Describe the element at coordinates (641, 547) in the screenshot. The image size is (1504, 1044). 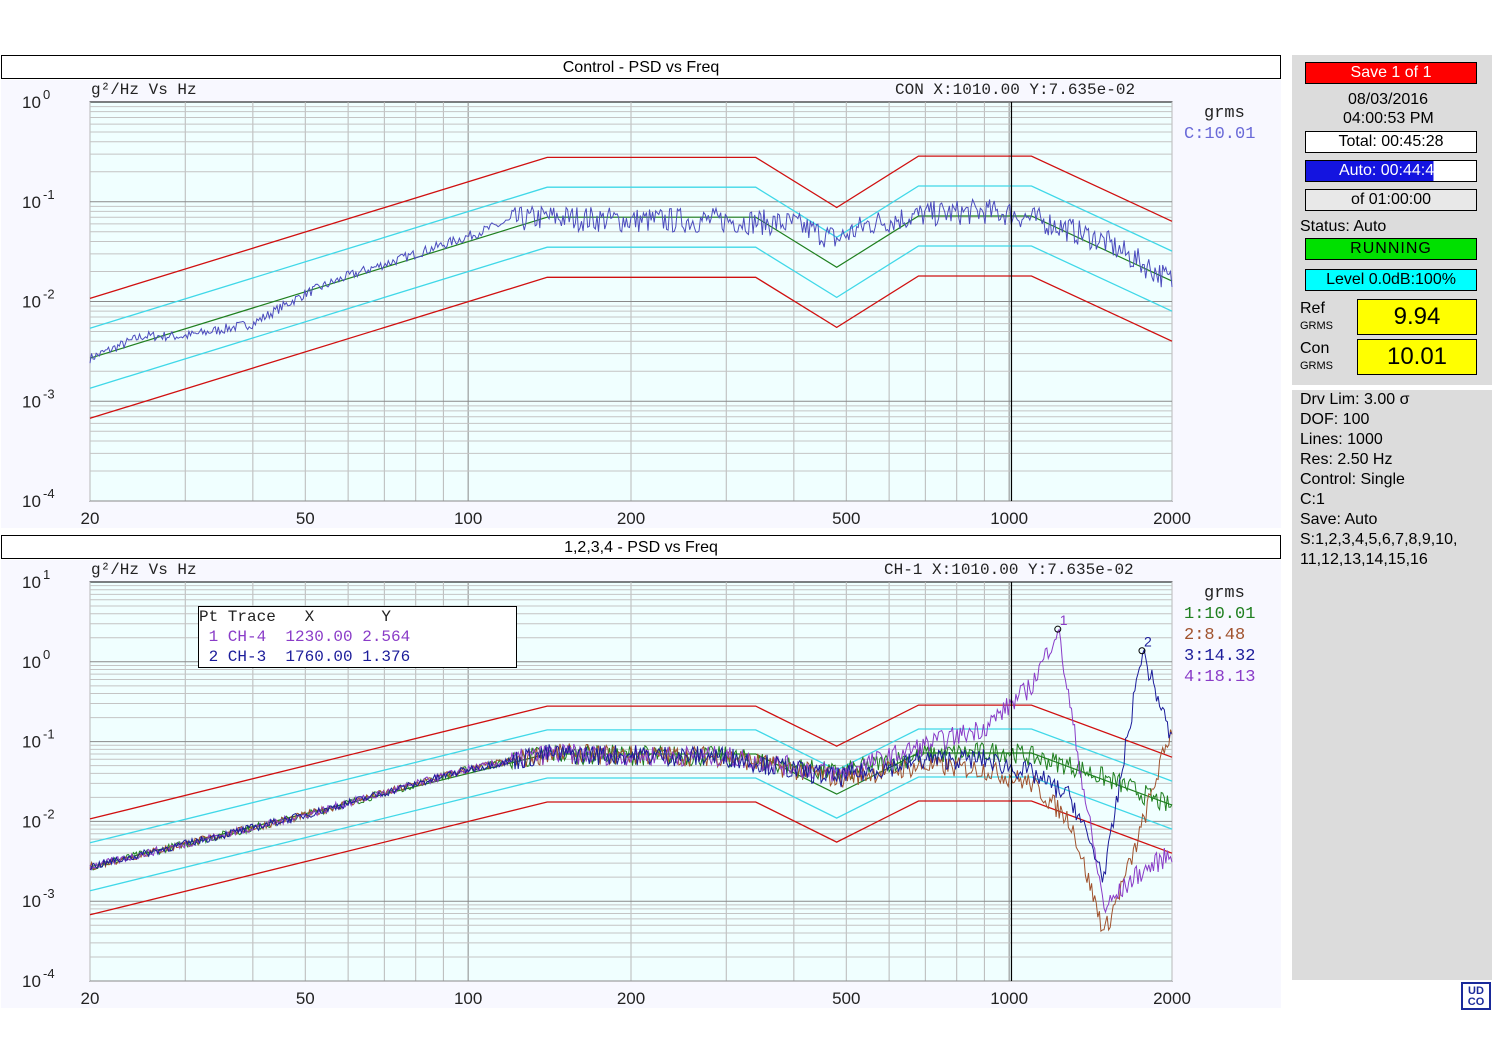
I see `bottom-chart-title: 1,2,3,4 - PSD vs Freq` at that location.